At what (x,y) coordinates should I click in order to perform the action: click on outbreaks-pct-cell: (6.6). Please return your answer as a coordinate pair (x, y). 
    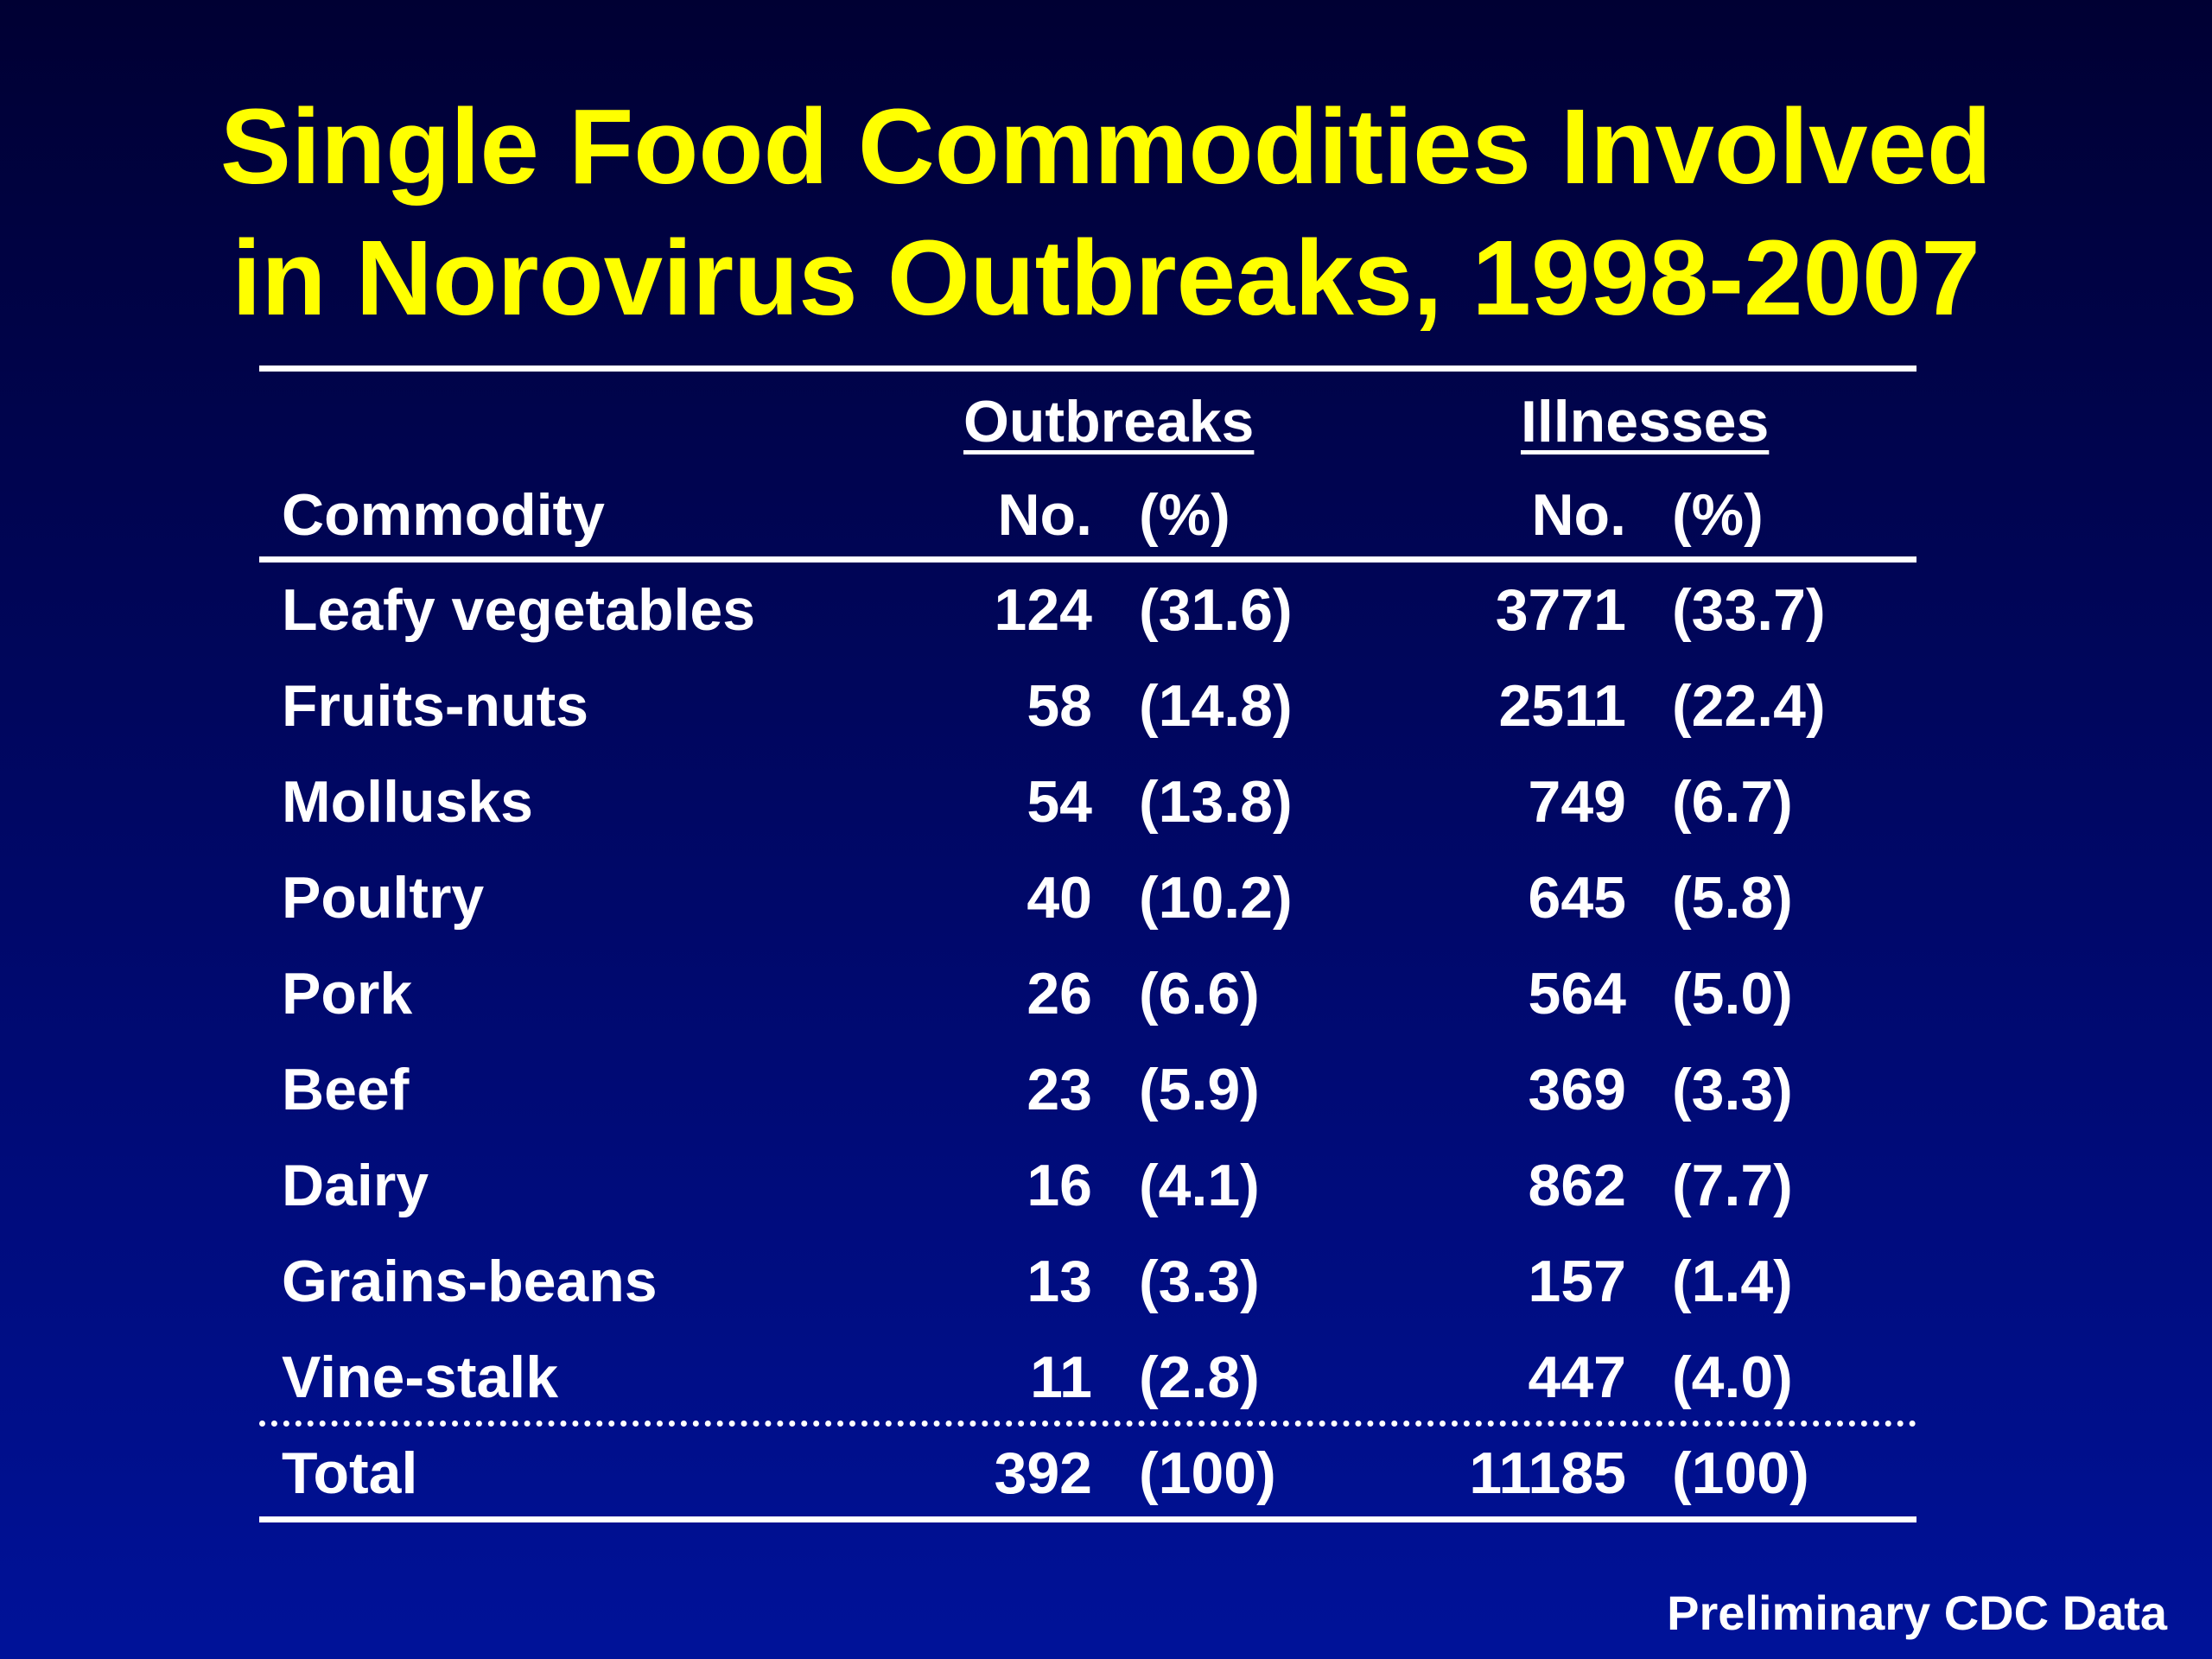
    Looking at the image, I should click on (1199, 994).